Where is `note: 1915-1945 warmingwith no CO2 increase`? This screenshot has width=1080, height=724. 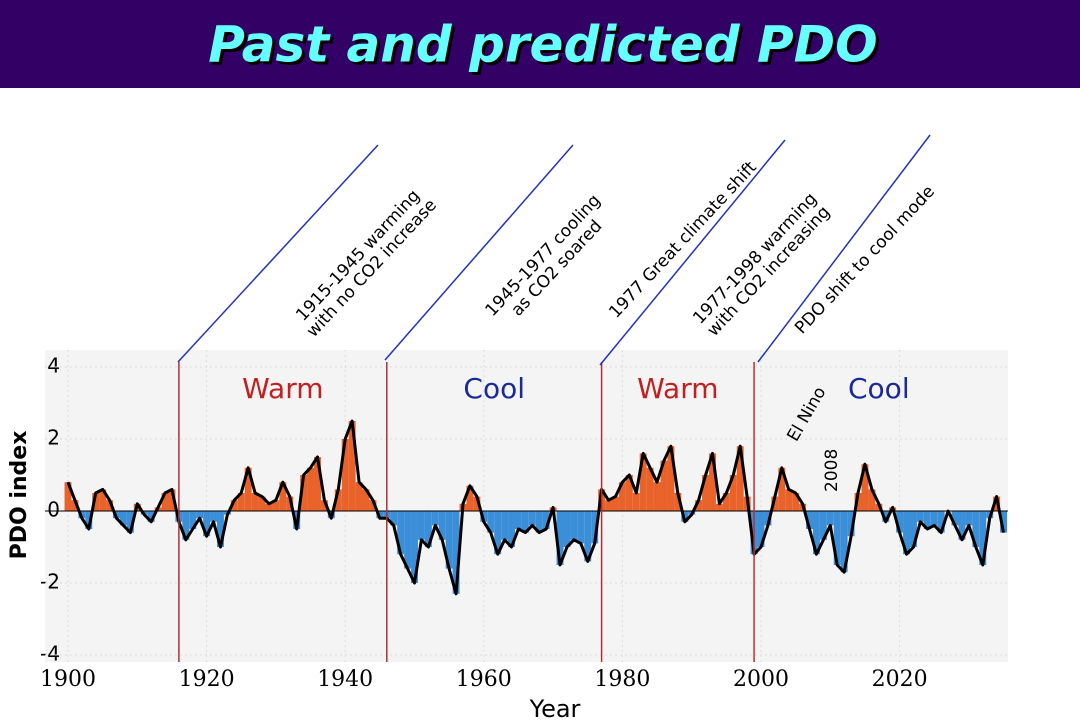 note: 1915-1945 warmingwith no CO2 increase is located at coordinates (365, 262).